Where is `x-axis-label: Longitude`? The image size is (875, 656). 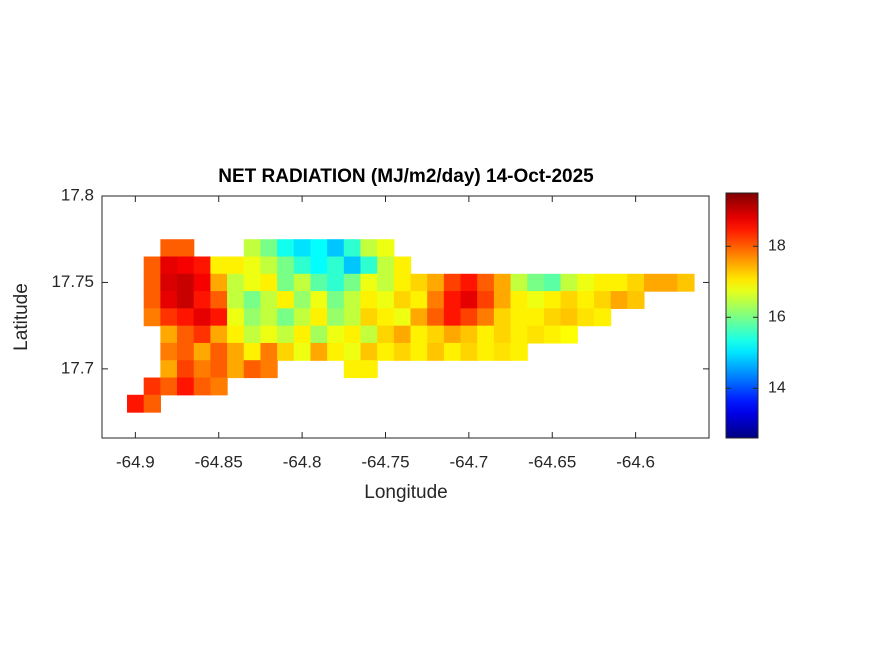 x-axis-label: Longitude is located at coordinates (405, 492).